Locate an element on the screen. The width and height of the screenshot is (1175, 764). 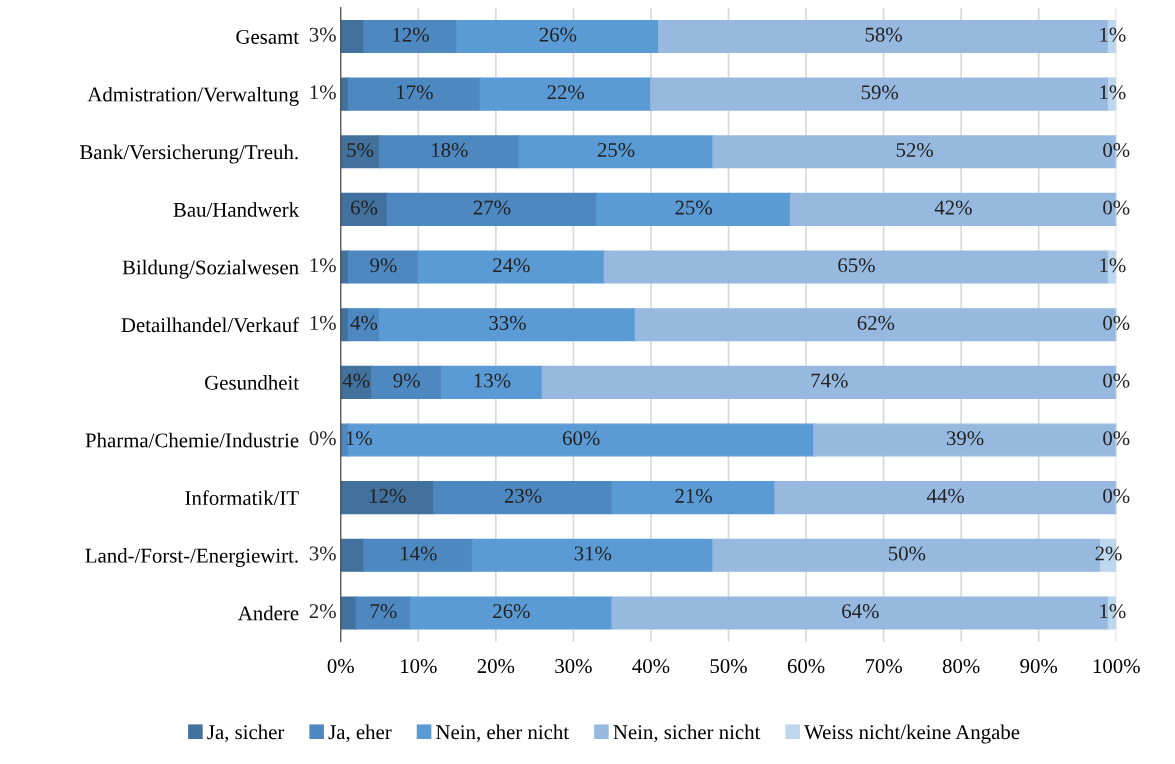
data-label: 22% is located at coordinates (566, 92).